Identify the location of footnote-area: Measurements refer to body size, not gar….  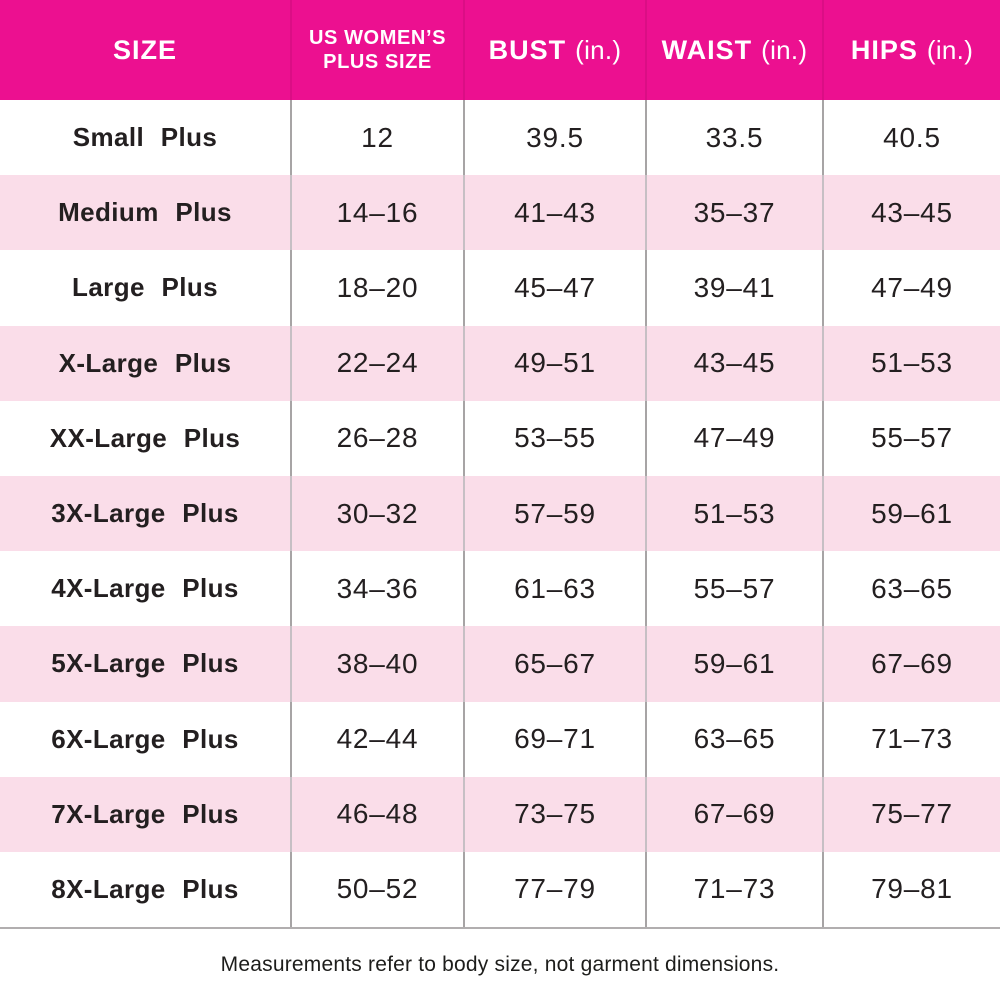
(500, 964).